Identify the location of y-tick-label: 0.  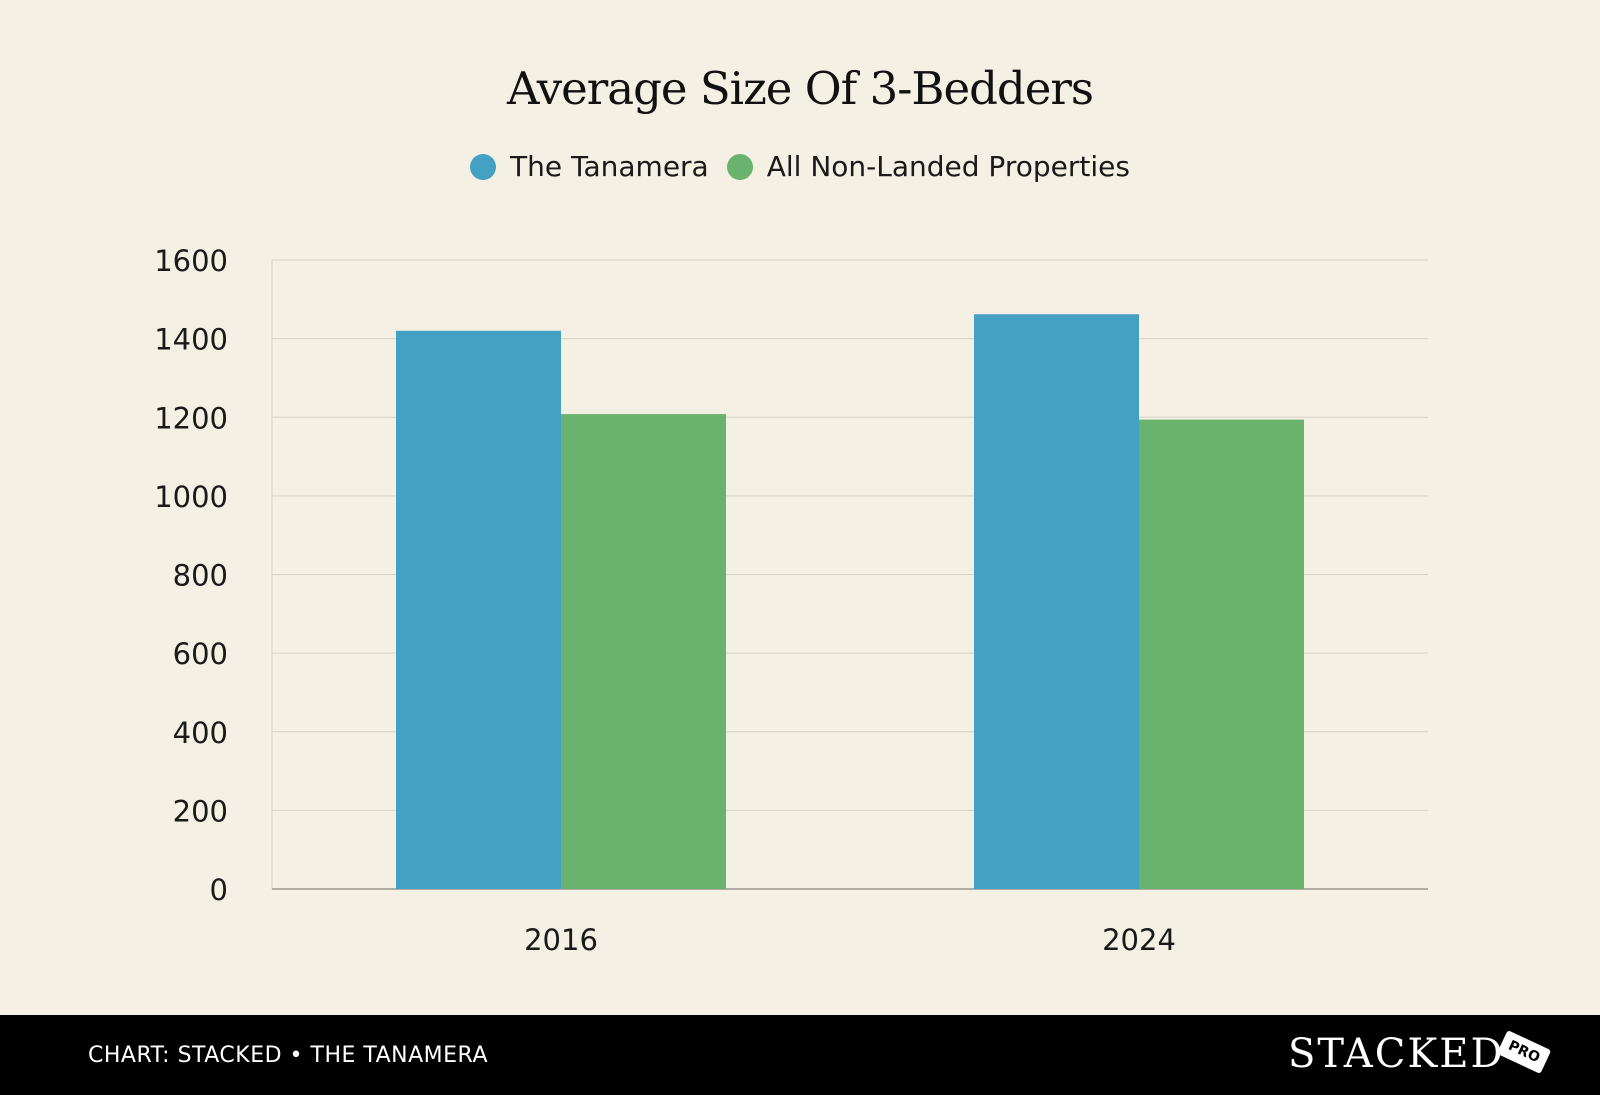
(219, 890).